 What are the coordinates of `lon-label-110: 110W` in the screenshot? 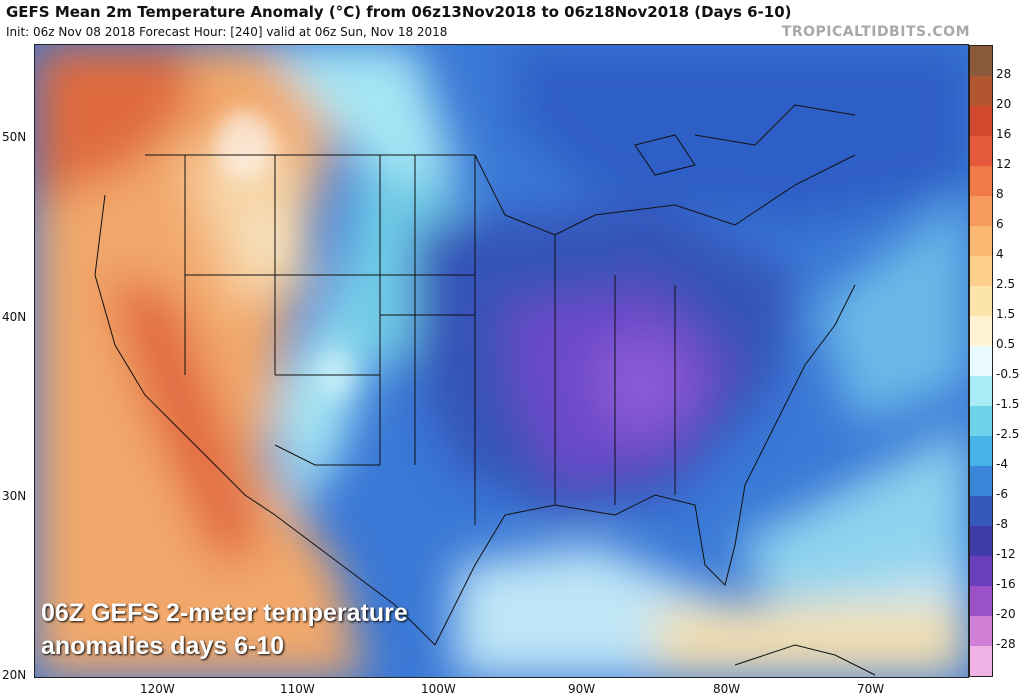 It's located at (297, 689).